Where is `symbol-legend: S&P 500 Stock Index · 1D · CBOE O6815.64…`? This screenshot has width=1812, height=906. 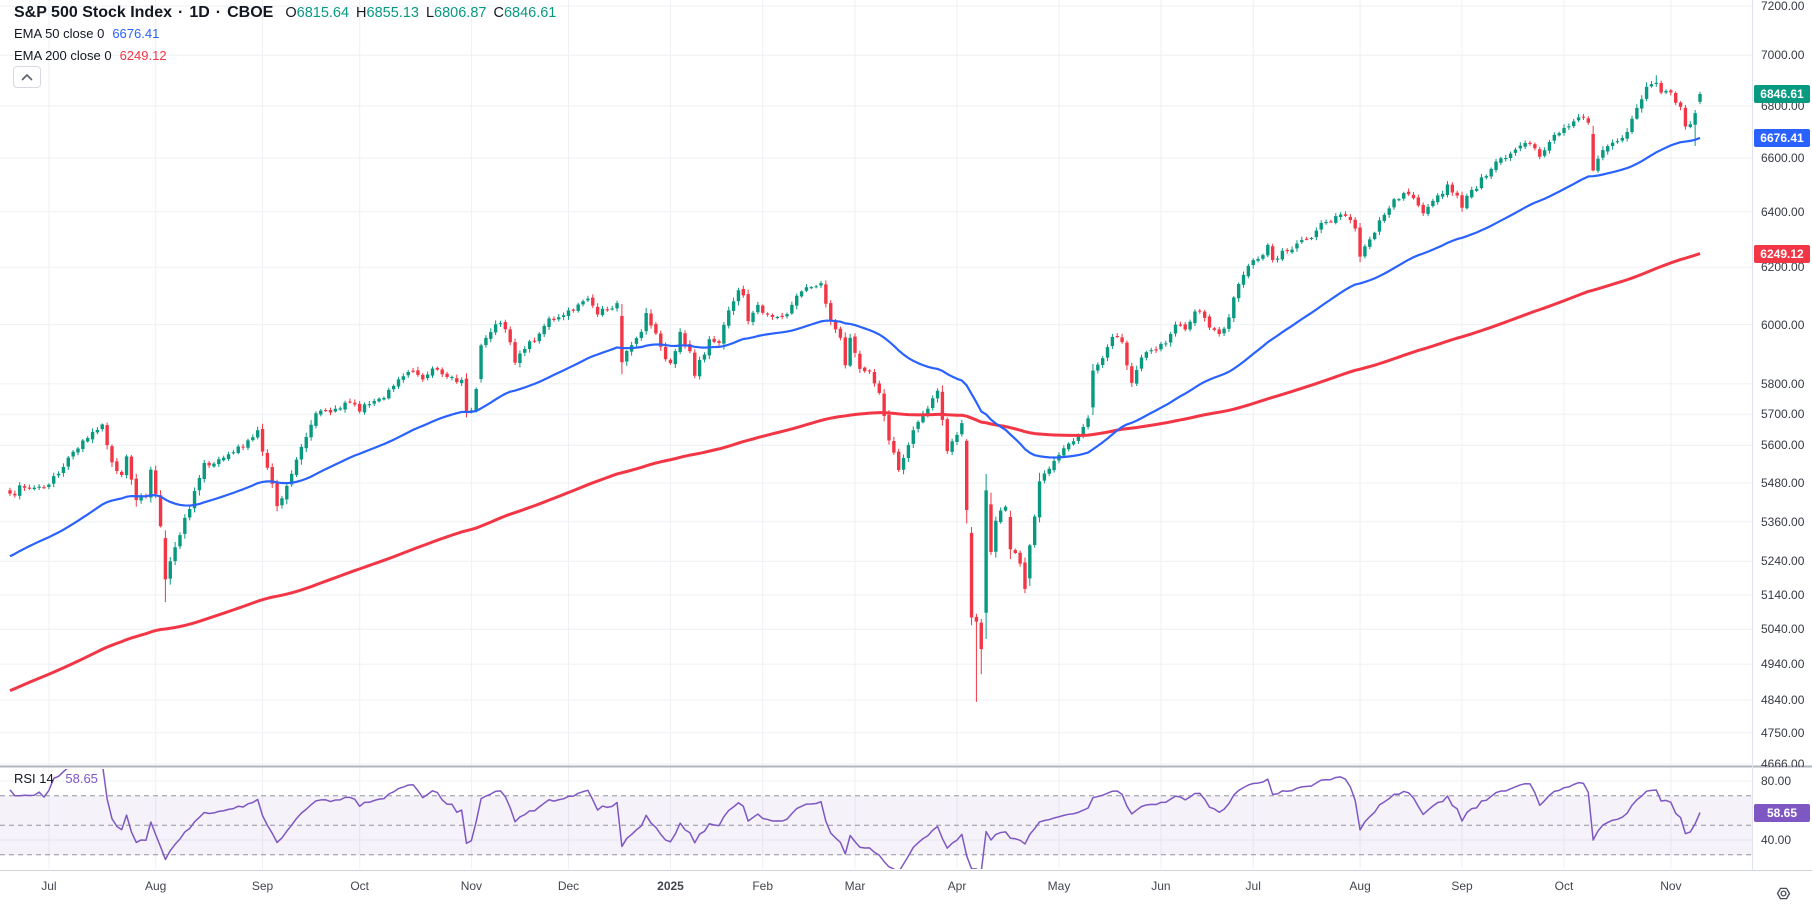
symbol-legend: S&P 500 Stock Index · 1D · CBOE O6815.64… is located at coordinates (288, 13).